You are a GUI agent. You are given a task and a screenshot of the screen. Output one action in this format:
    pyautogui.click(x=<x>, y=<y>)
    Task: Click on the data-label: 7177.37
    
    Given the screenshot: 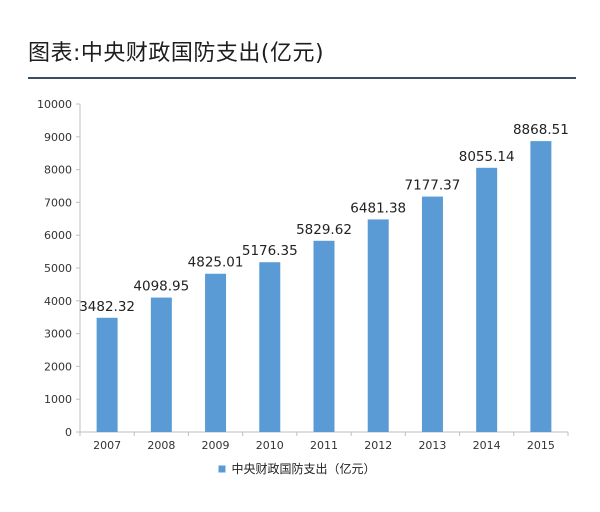 What is the action you would take?
    pyautogui.click(x=433, y=186)
    